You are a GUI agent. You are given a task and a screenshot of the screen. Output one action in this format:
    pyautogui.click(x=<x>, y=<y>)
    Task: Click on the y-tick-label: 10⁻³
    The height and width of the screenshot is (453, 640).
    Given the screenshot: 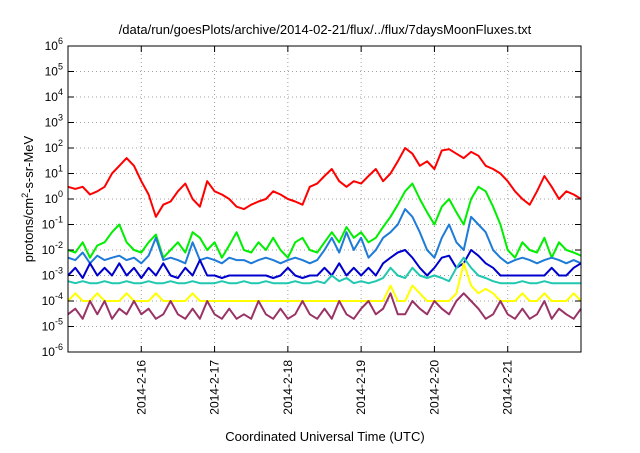 What is the action you would take?
    pyautogui.click(x=52, y=274)
    